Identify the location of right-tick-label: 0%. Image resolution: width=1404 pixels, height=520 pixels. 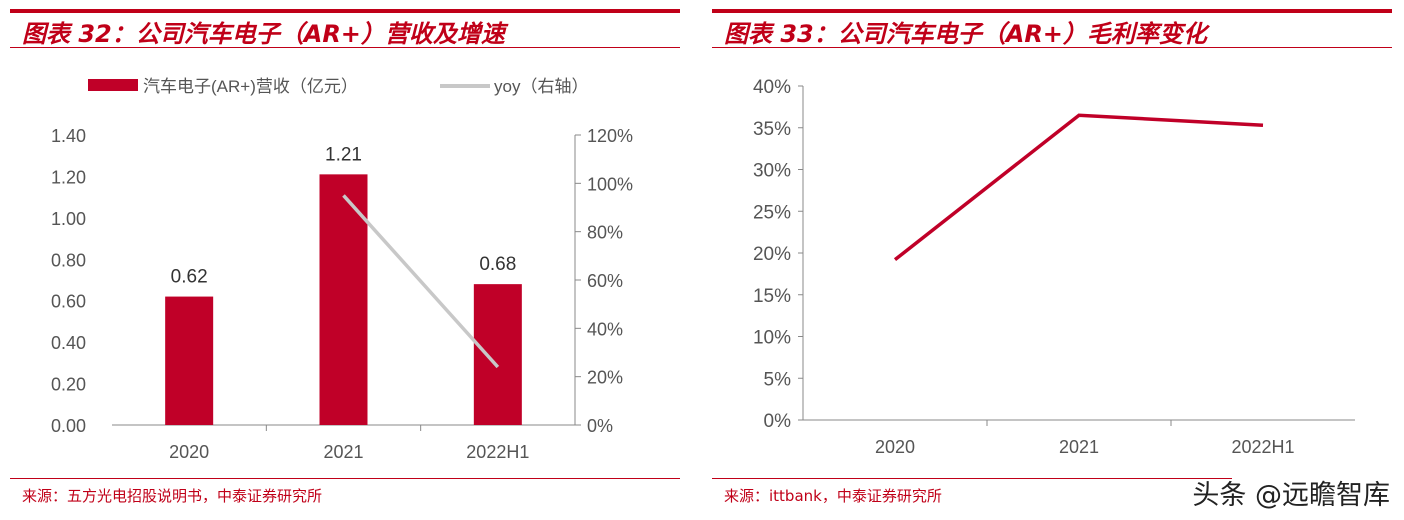
(600, 426).